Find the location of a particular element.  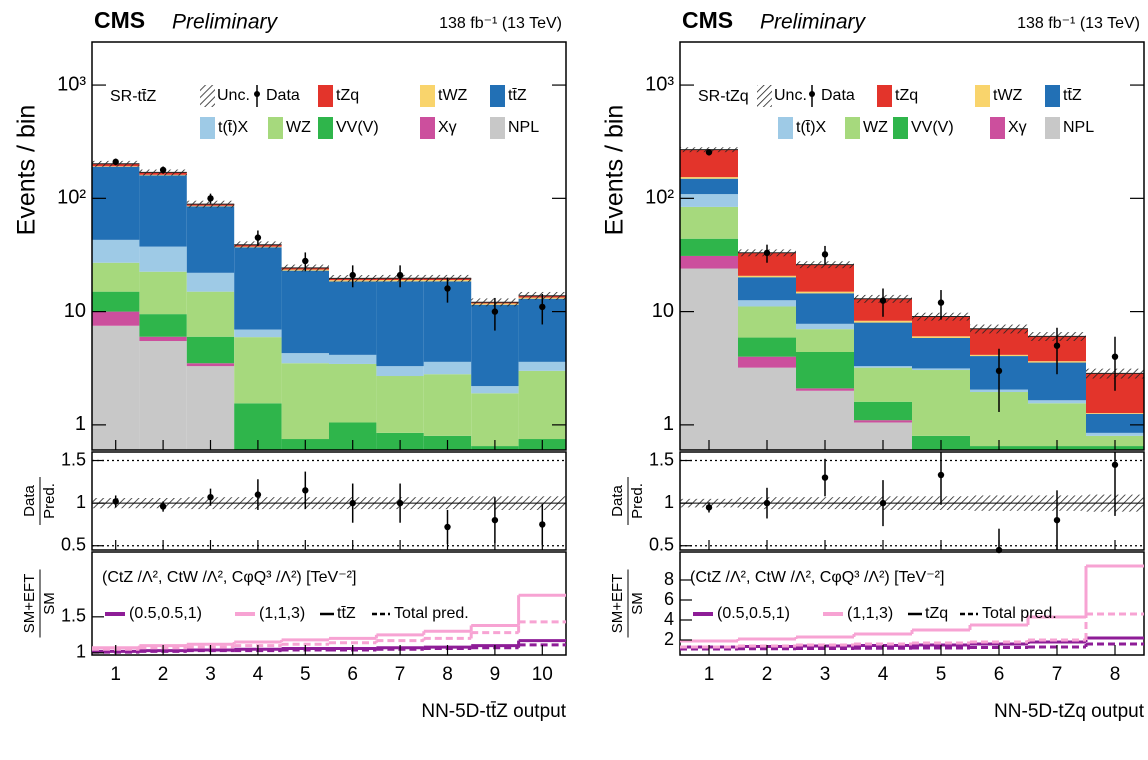

legend-label: Data is located at coordinates (283, 95).